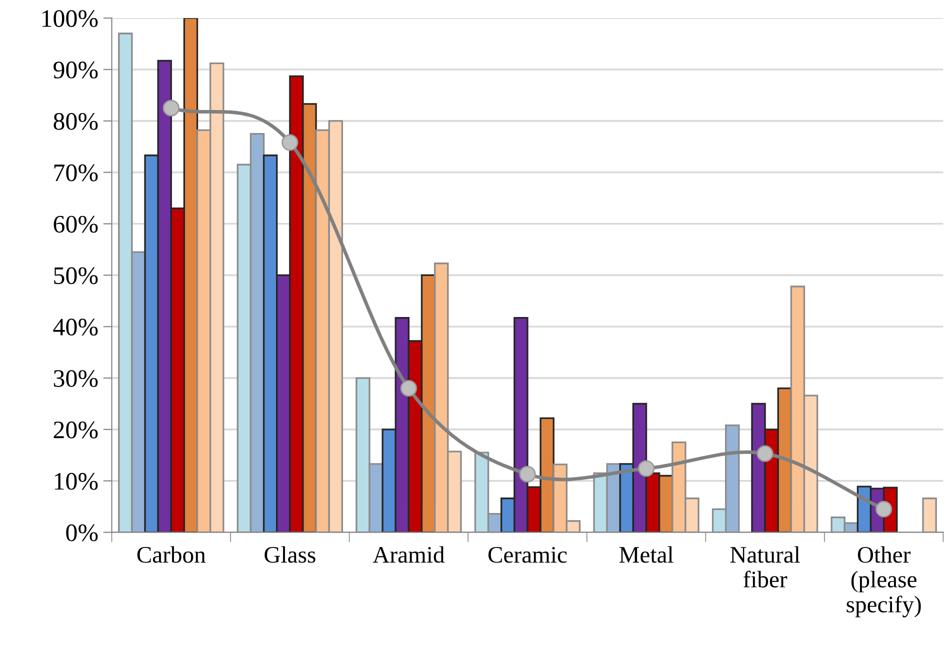 This screenshot has width=947, height=646. Describe the element at coordinates (76, 481) in the screenshot. I see `y-tick-label: 10%` at that location.